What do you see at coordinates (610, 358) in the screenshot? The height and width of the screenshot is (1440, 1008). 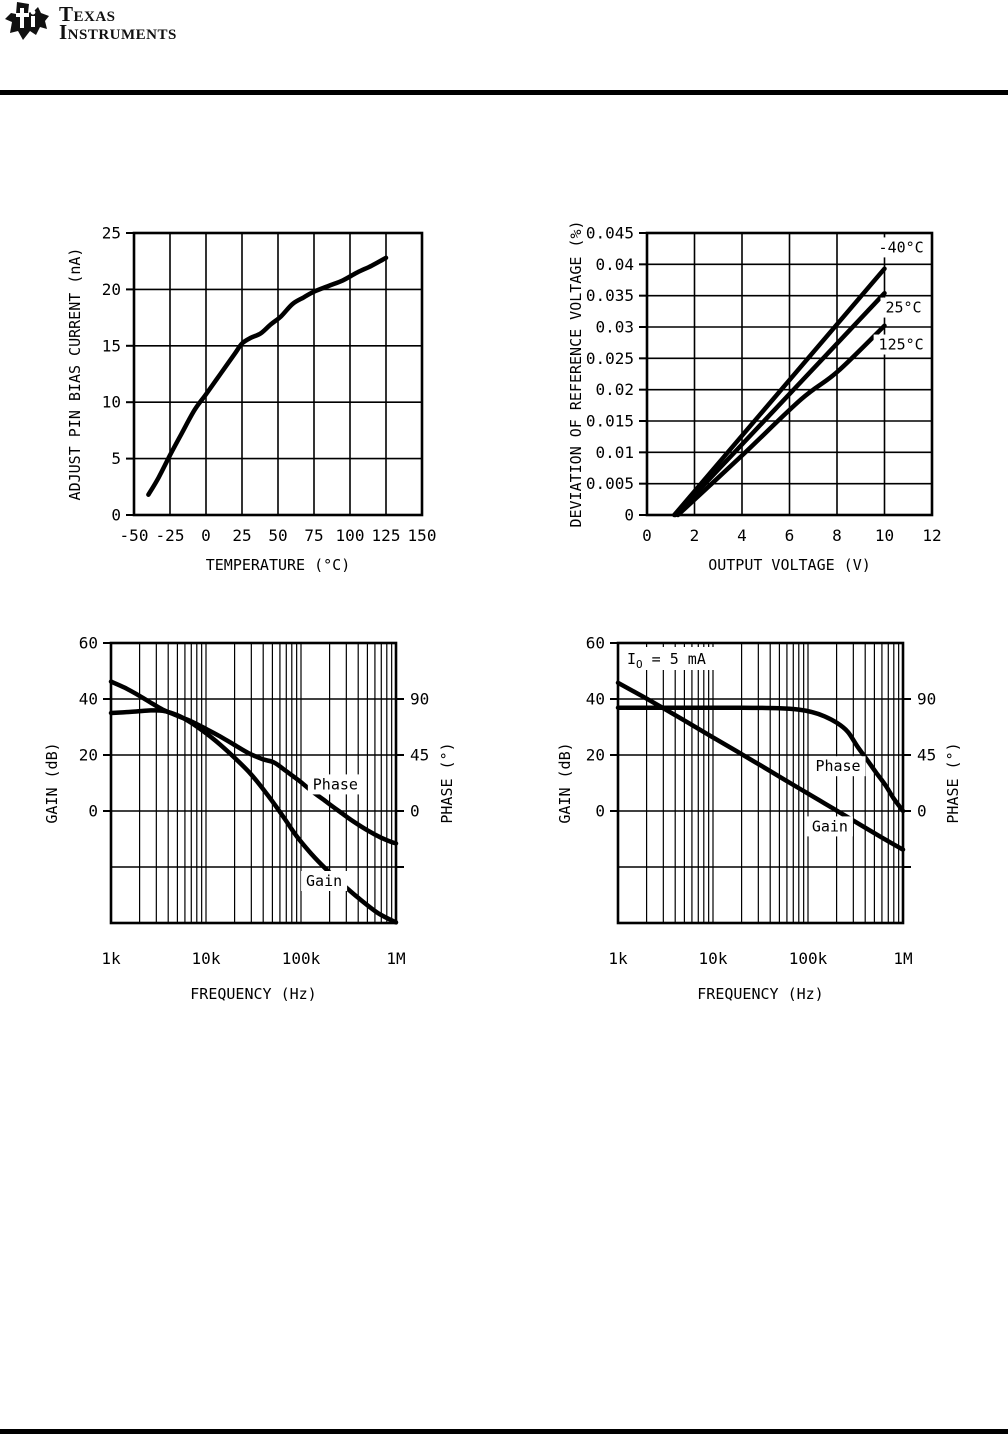 I see `y-tick-label: 0.025` at bounding box center [610, 358].